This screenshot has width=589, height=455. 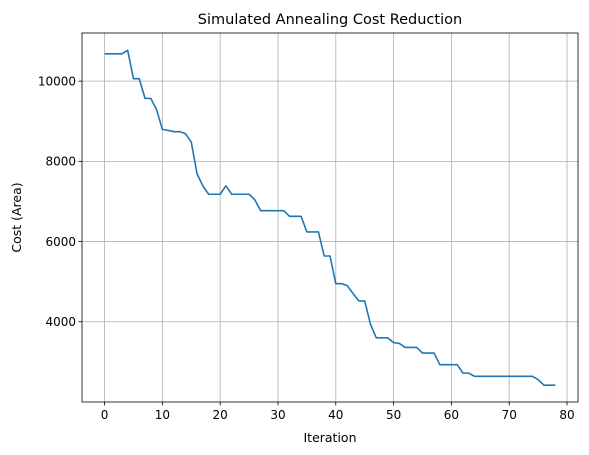 I want to click on x-axis-label: Iteration, so click(x=329, y=437).